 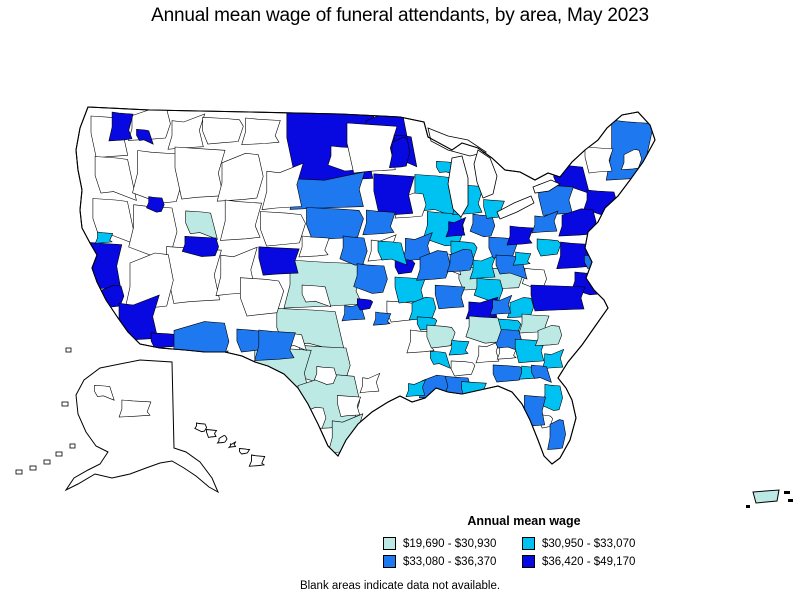 I want to click on legend-title: Annual mean wage, so click(x=524, y=521).